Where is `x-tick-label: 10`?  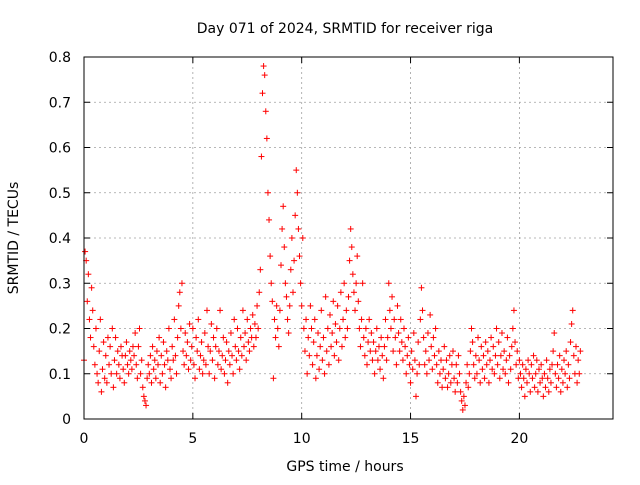 x-tick-label: 10 is located at coordinates (302, 439).